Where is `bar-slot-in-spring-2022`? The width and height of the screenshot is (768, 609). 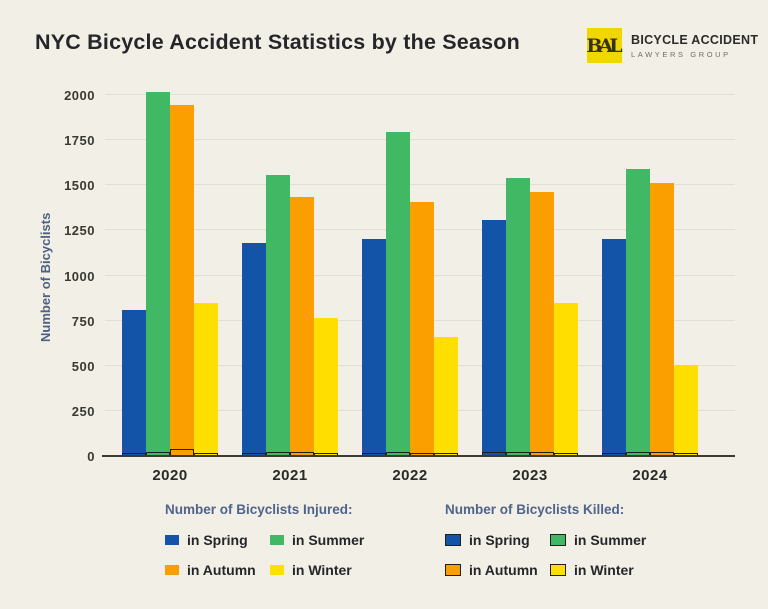 bar-slot-in-spring-2022 is located at coordinates (374, 275).